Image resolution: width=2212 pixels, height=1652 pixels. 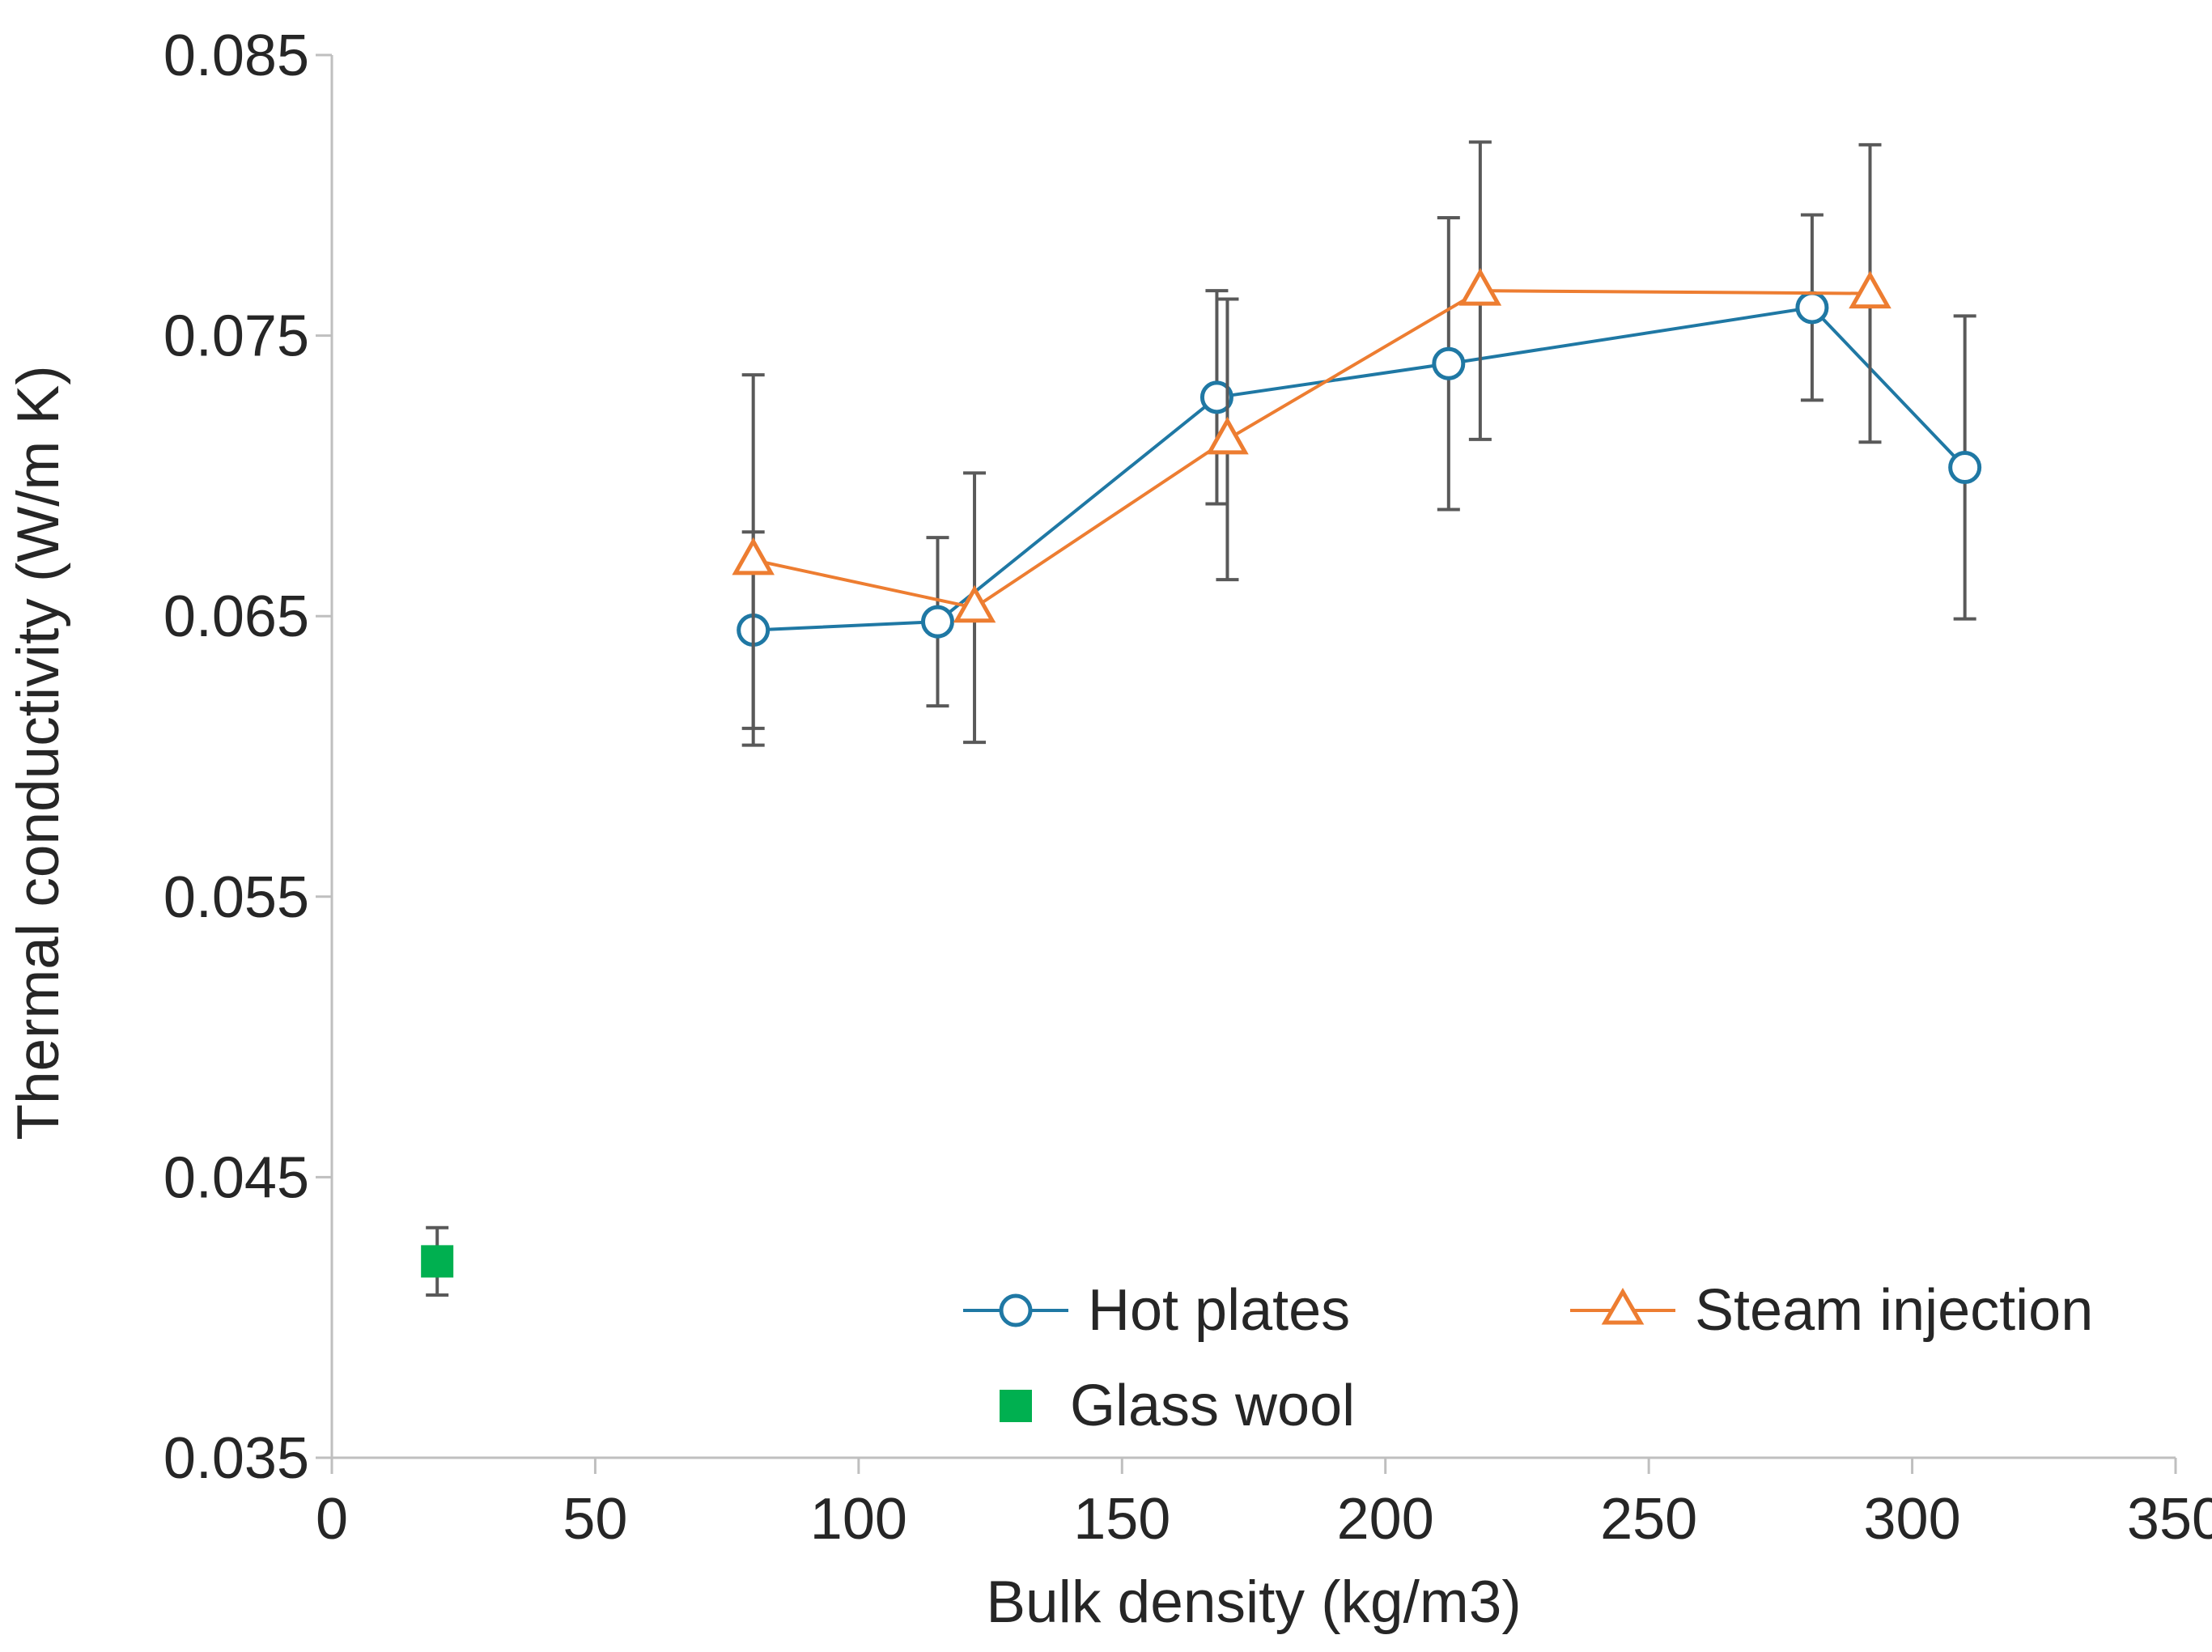 I want to click on legend-item-glass-wool: Glass wool, so click(x=1168, y=1406).